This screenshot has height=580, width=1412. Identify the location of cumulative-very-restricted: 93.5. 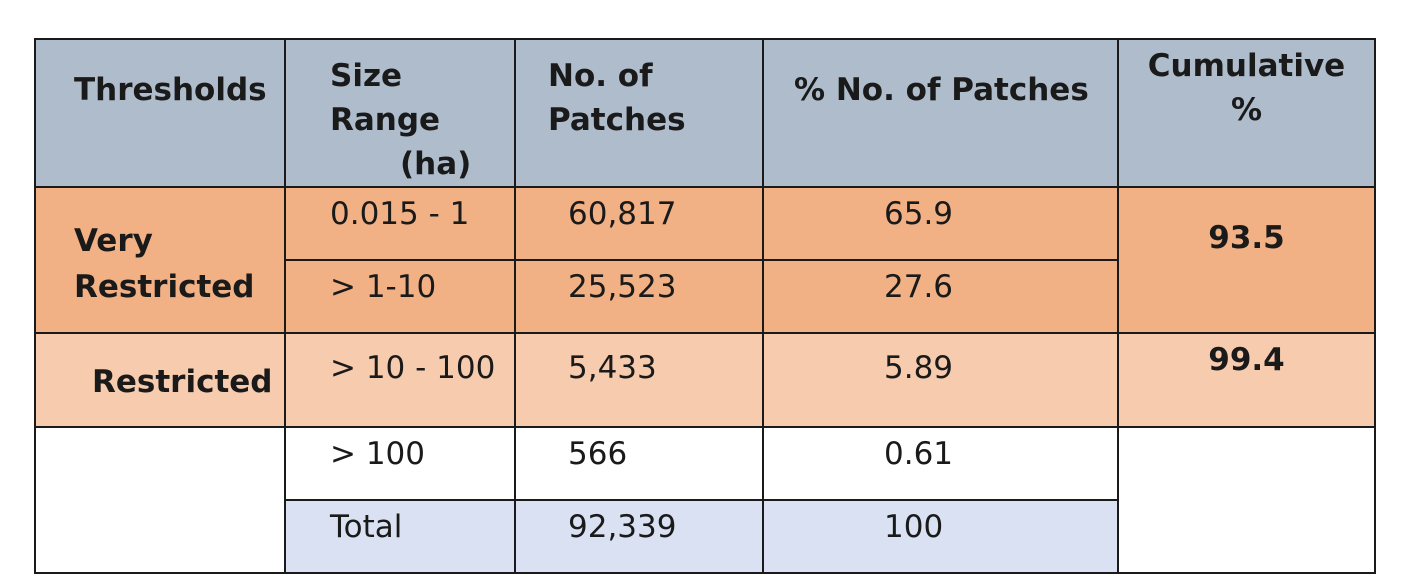
(1246, 260).